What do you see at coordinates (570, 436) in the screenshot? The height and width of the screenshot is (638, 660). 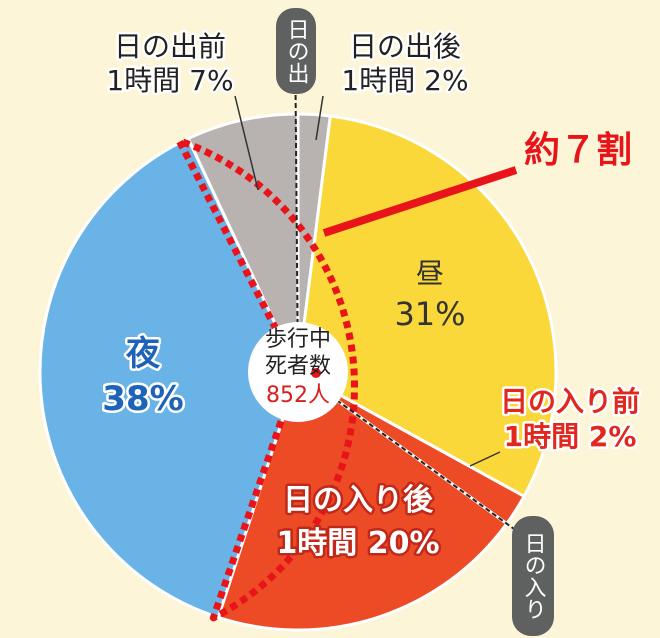 I see `label-sunset-before-line2: 1時間 2%` at bounding box center [570, 436].